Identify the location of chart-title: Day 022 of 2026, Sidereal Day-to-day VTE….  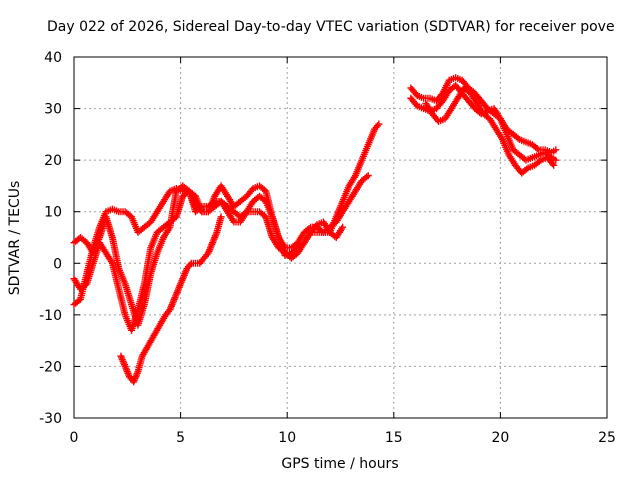
(331, 27).